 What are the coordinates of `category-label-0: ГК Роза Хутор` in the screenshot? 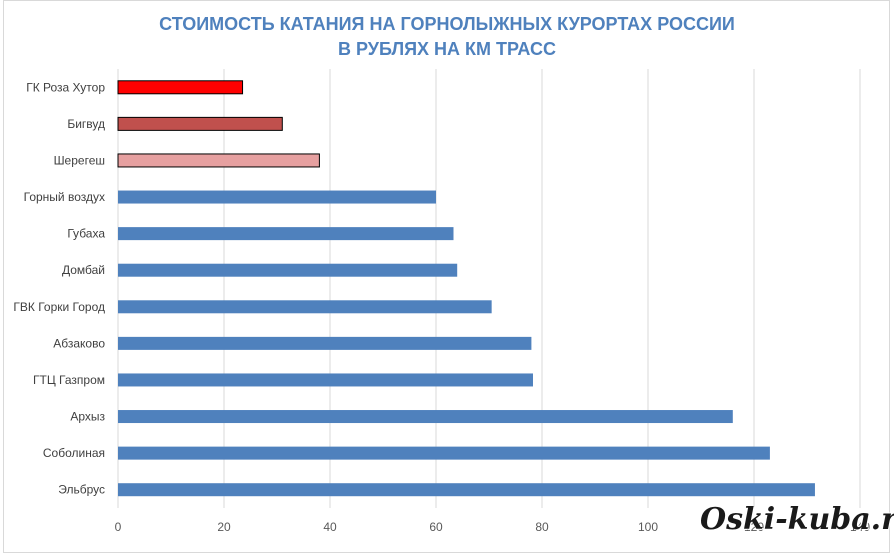 It's located at (65, 87).